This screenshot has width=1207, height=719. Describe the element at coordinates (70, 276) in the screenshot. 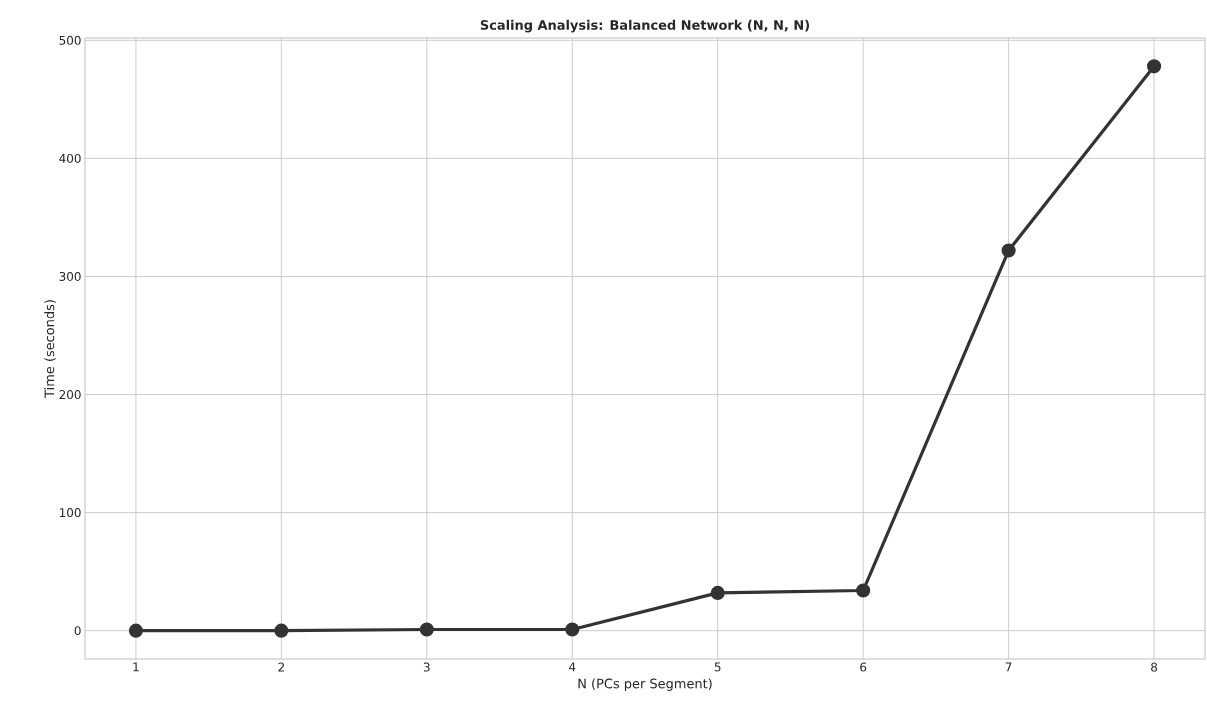

I see `y-tick-label: 300` at that location.